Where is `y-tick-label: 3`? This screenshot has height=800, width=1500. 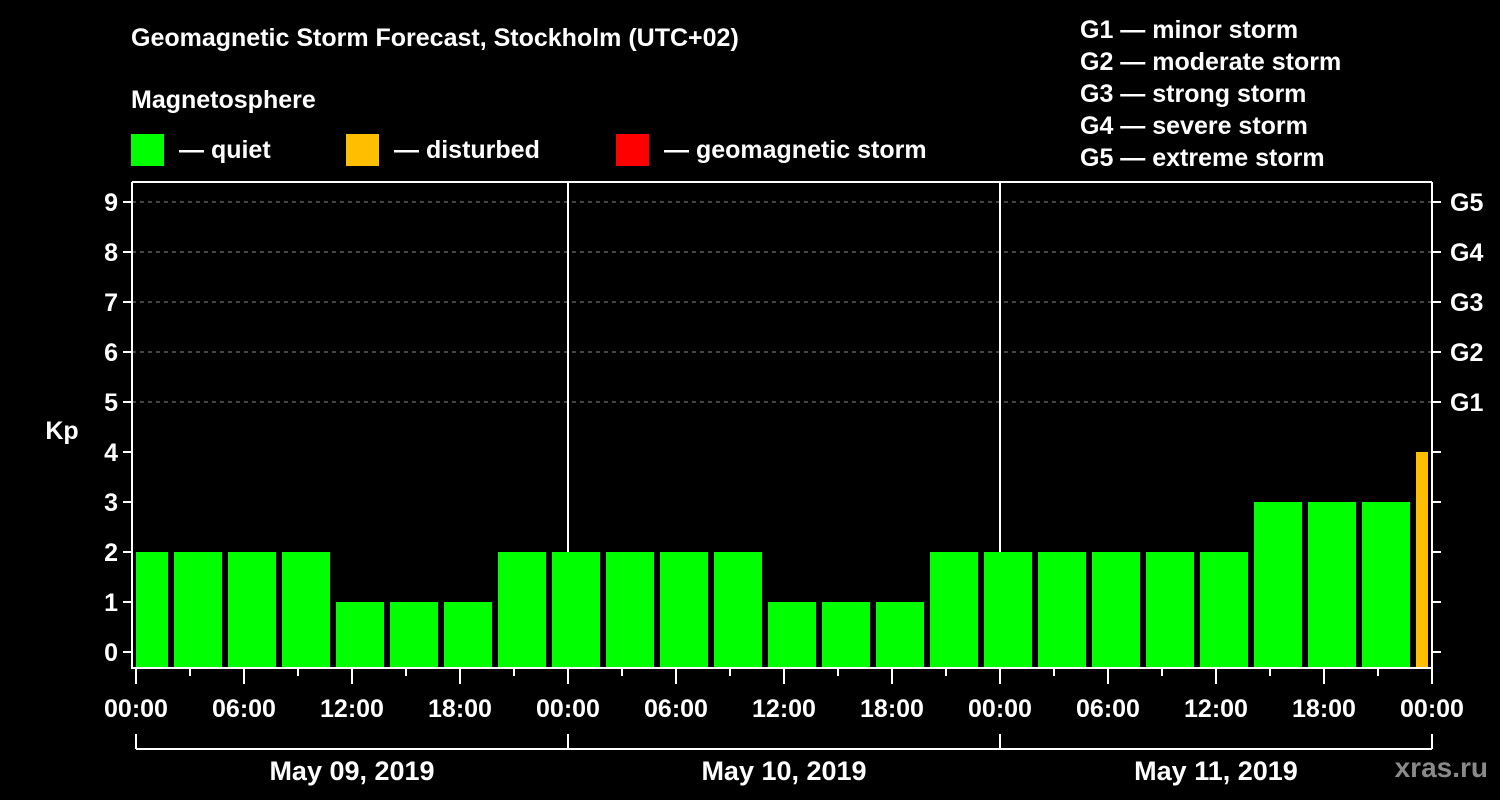
y-tick-label: 3 is located at coordinates (111, 503).